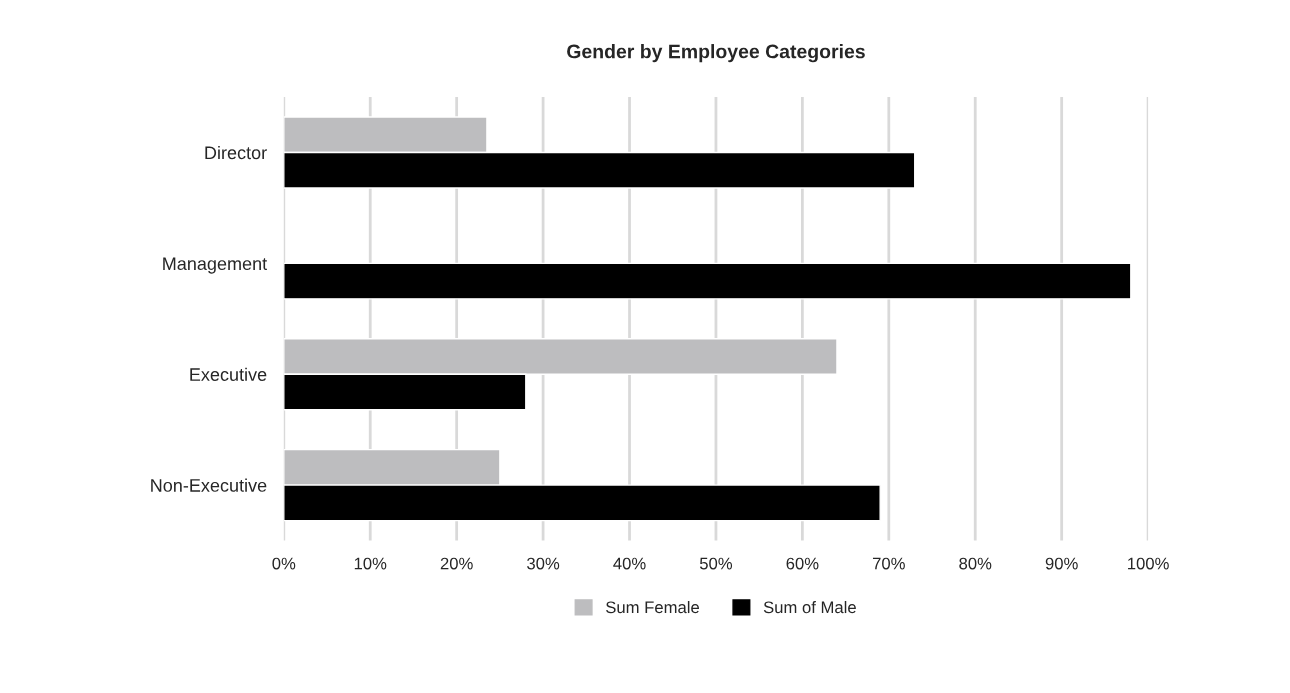 The width and height of the screenshot is (1290, 693). I want to click on y-tick-label: Director, so click(236, 152).